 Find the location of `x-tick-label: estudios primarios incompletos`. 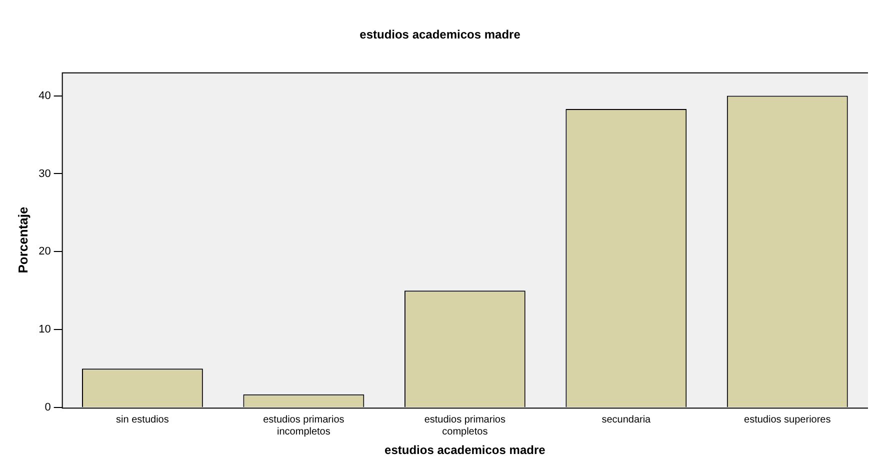

x-tick-label: estudios primarios incompletos is located at coordinates (303, 426).